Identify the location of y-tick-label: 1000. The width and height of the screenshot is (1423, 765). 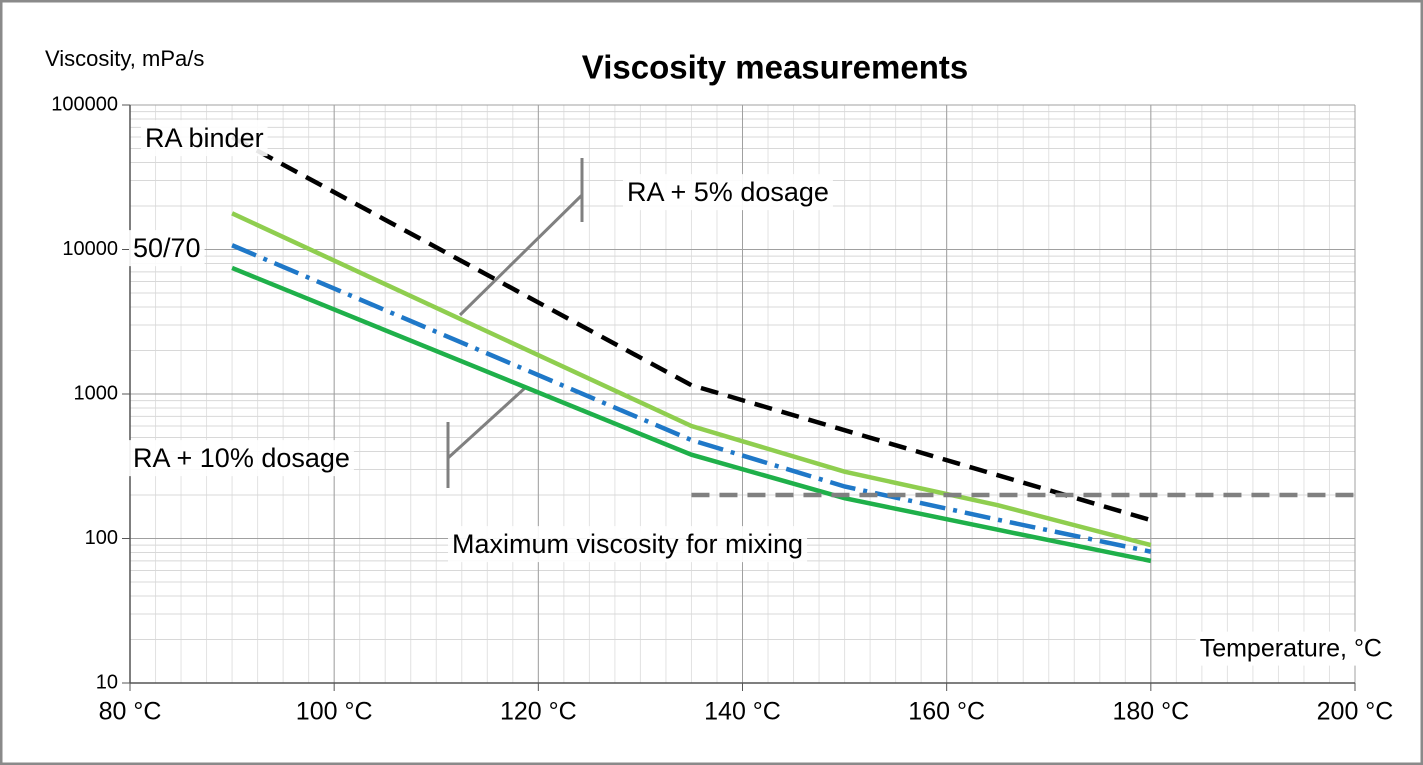
(96, 393).